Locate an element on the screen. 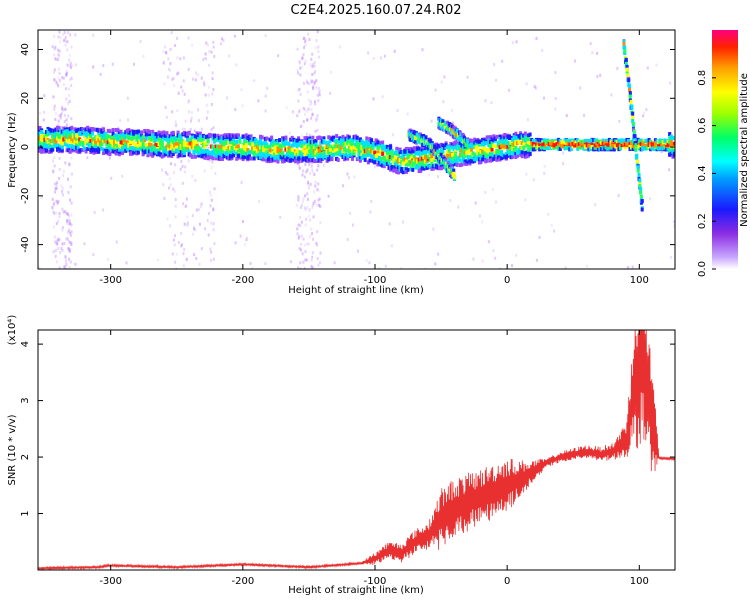 The width and height of the screenshot is (750, 600). snr-x-label: Height of straight line (km) is located at coordinates (356, 590).